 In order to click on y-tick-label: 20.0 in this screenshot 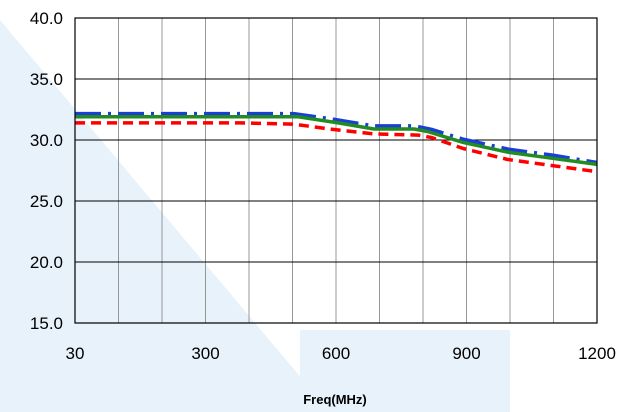, I will do `click(46, 262)`.